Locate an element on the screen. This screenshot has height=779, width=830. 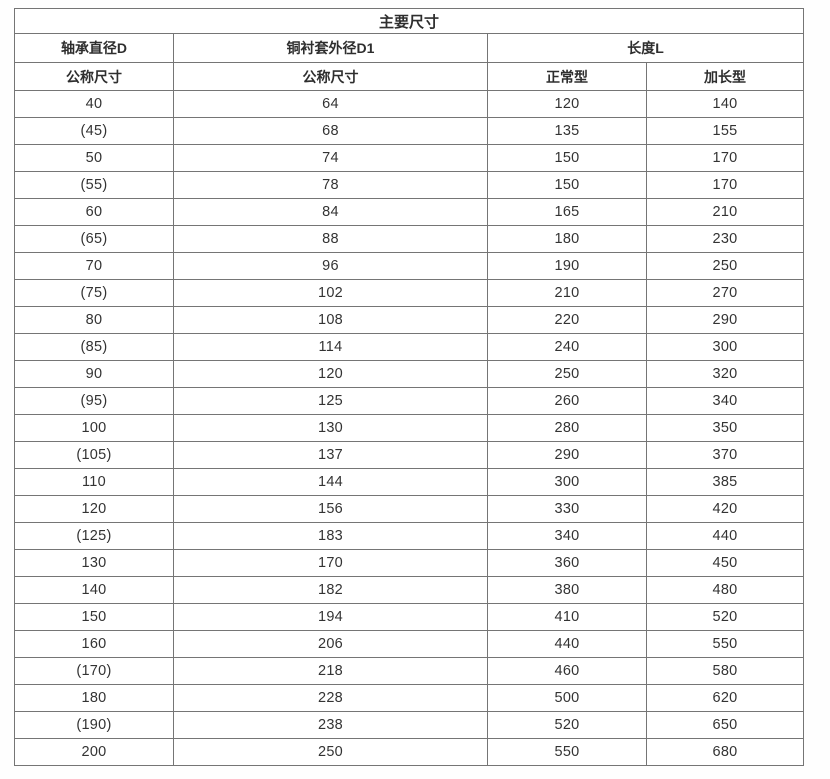
table-cell: 68 is located at coordinates (330, 131).